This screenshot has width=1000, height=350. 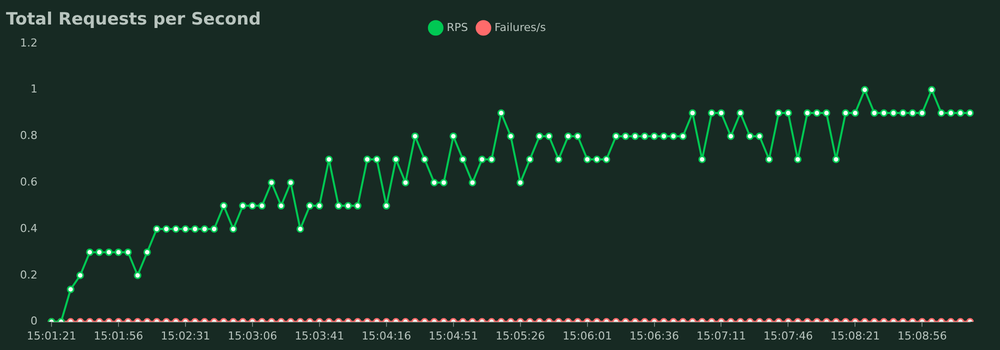 What do you see at coordinates (29, 228) in the screenshot?
I see `y-tick-label: 0.4` at bounding box center [29, 228].